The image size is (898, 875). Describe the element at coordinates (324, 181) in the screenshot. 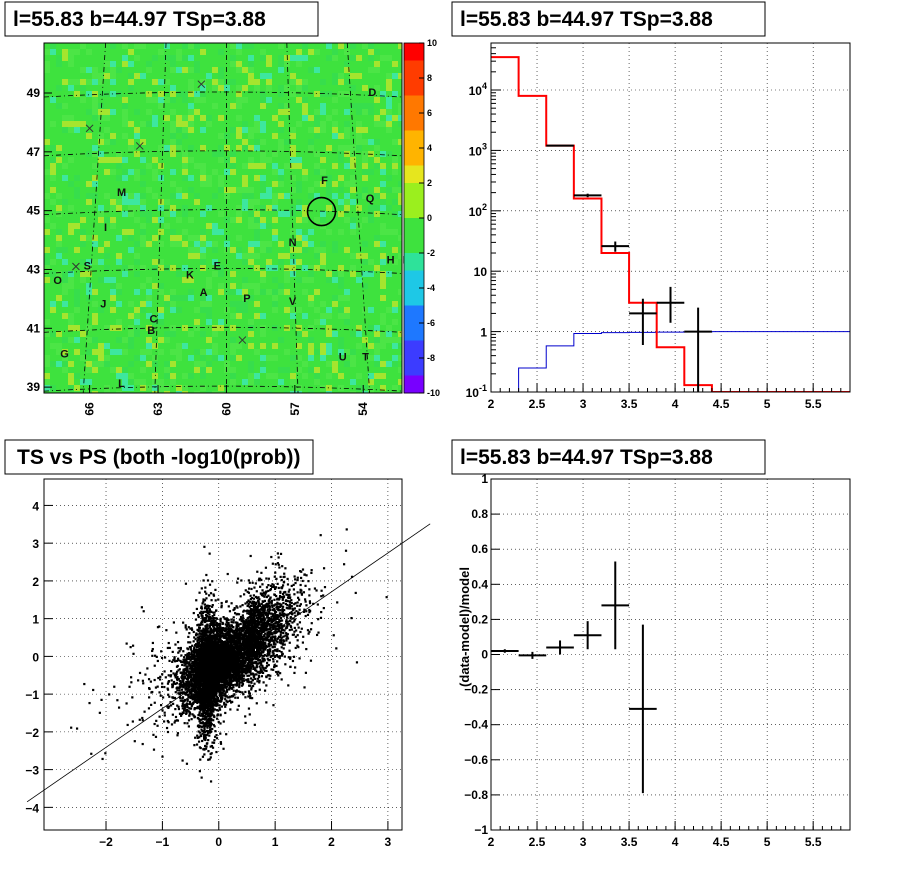

I see `map-source-label: F` at that location.